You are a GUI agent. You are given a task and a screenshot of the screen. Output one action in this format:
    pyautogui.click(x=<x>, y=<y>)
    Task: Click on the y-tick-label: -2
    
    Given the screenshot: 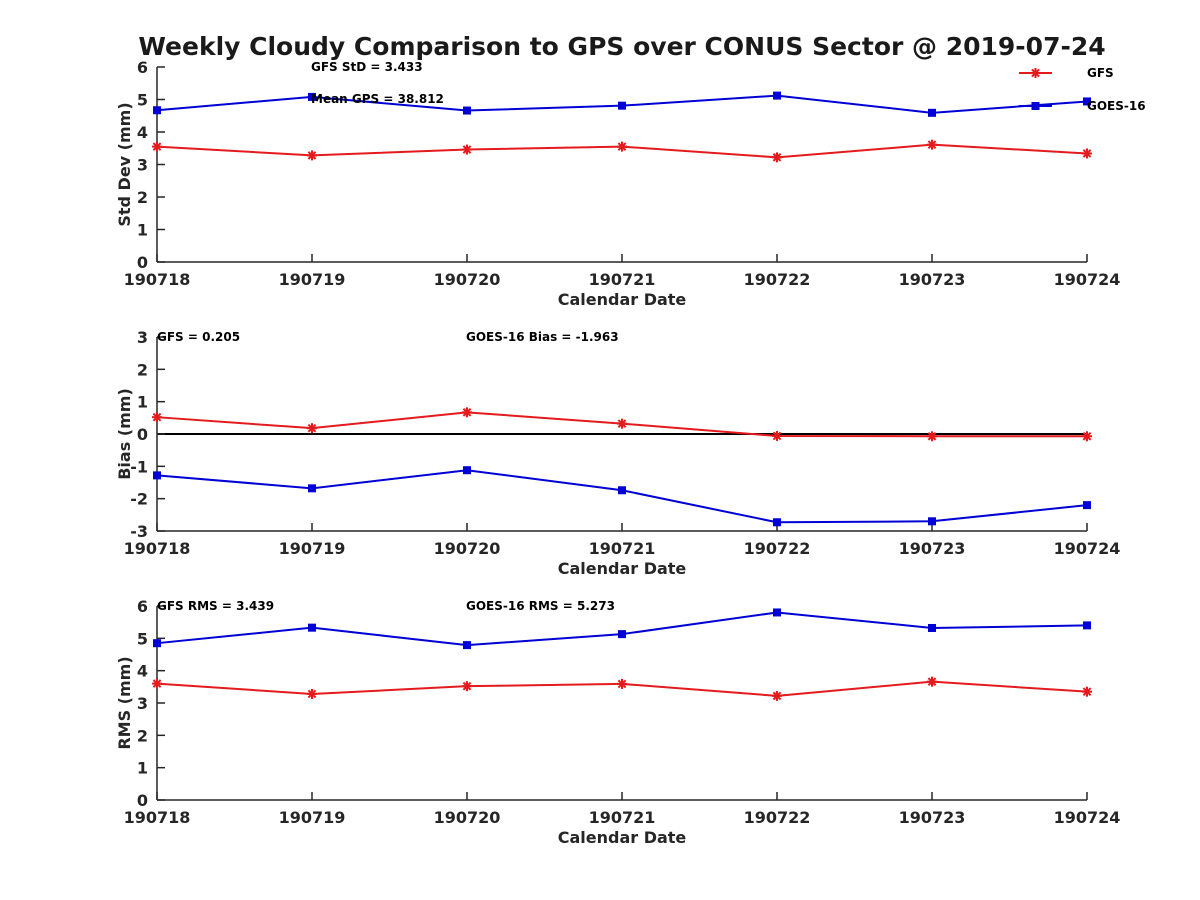 What is the action you would take?
    pyautogui.click(x=139, y=499)
    